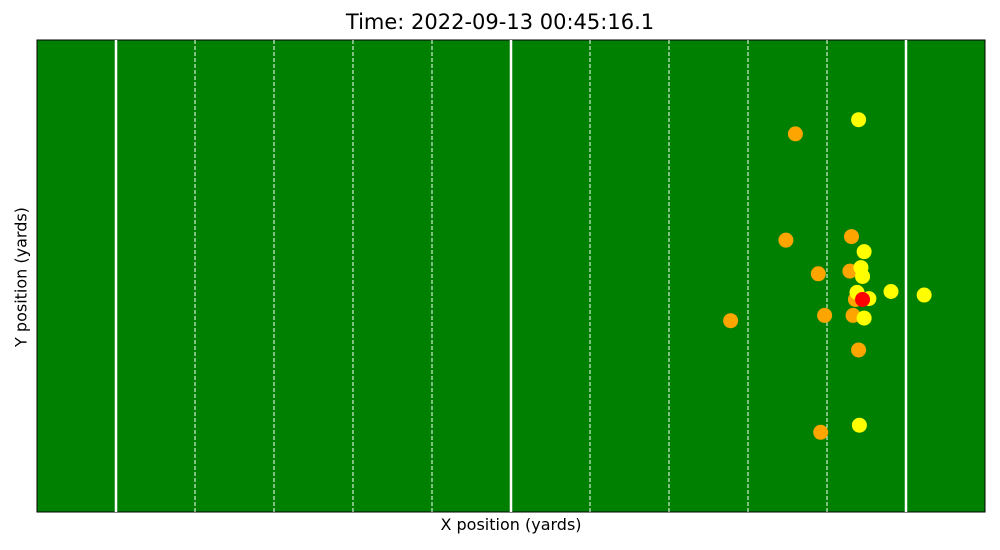 The width and height of the screenshot is (1000, 550). Describe the element at coordinates (21, 277) in the screenshot. I see `y-axis-label: Y position (yards)` at that location.